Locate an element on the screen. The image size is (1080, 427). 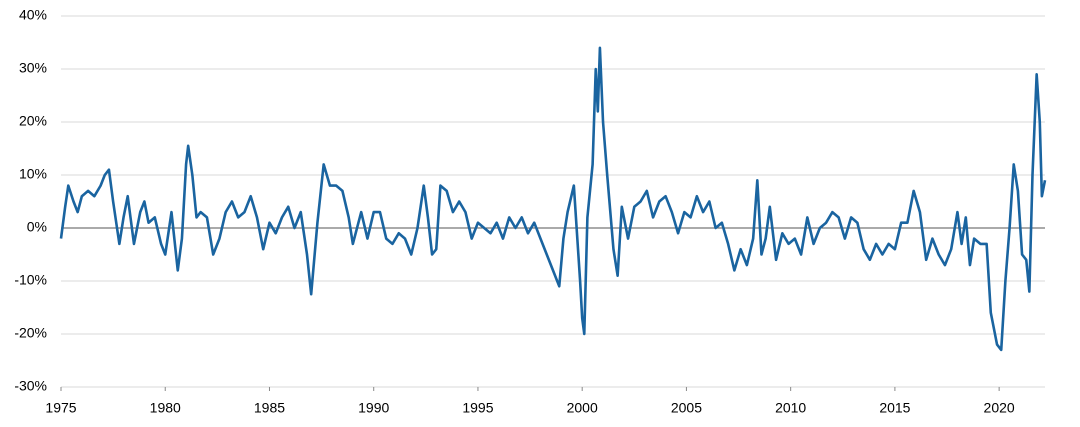
y-tick-label: 40% is located at coordinates (33, 15).